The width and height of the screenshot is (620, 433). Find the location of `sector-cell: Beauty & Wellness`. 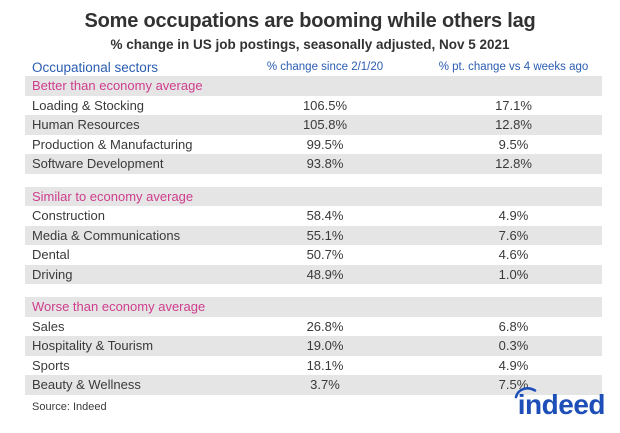

sector-cell: Beauty & Wellness is located at coordinates (86, 385).